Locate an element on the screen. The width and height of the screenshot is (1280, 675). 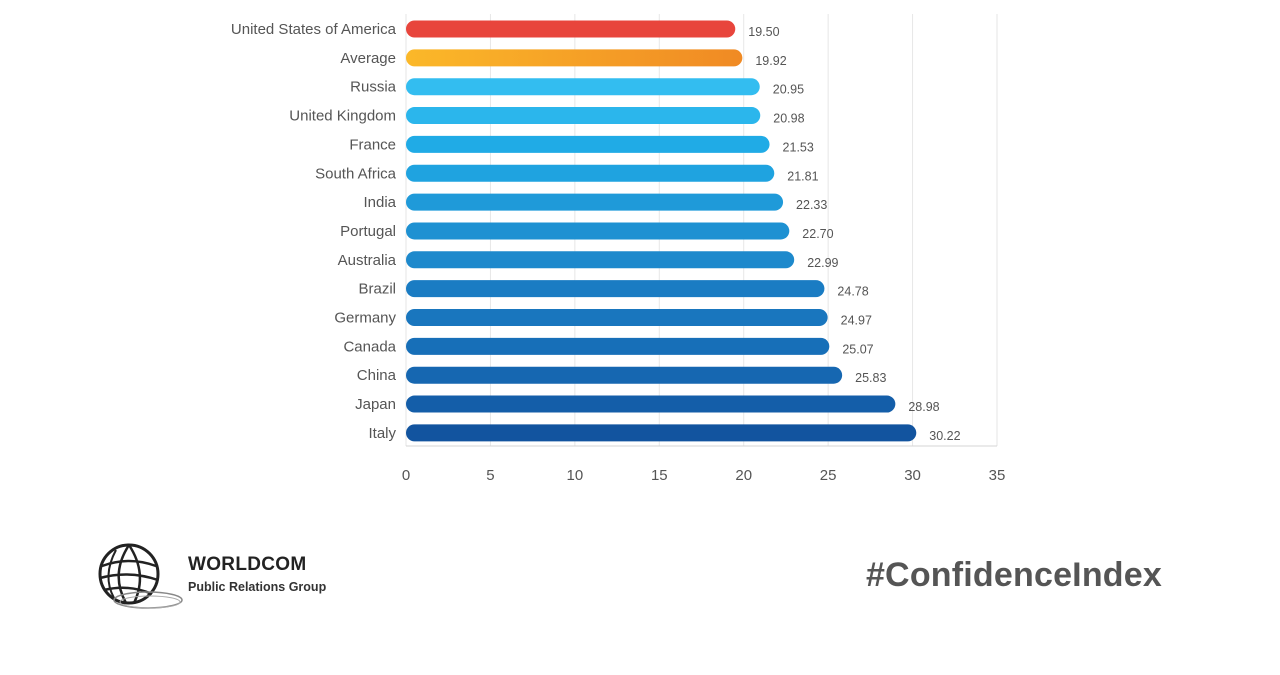
category-label: Russia is located at coordinates (373, 87).